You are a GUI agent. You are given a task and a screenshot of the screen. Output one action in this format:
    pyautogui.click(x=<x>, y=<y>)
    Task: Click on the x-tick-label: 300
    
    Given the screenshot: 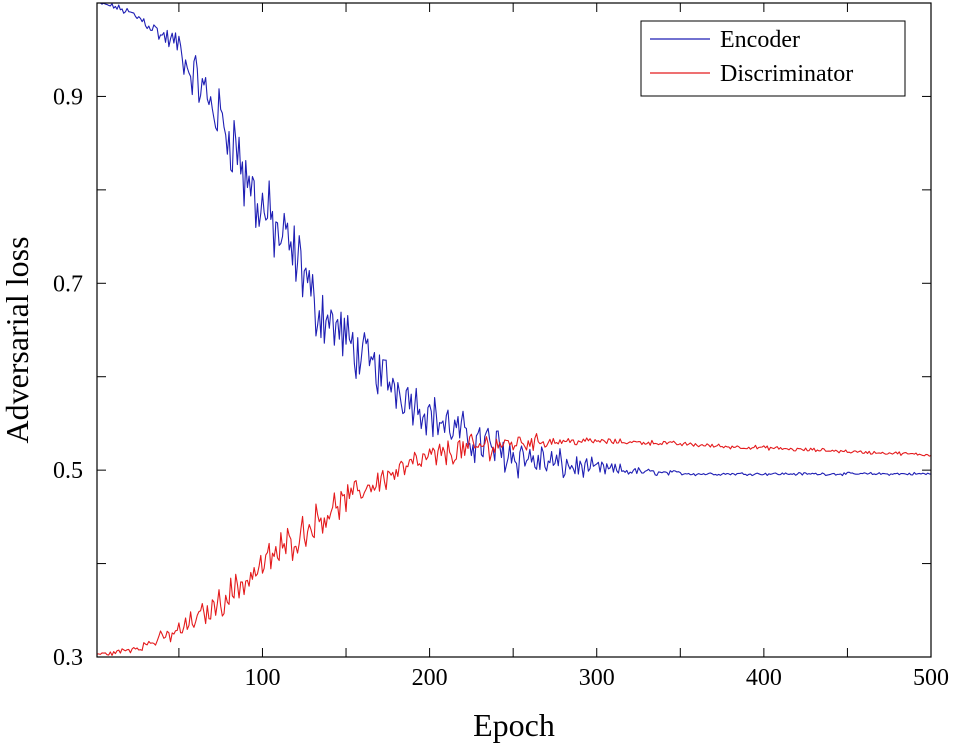 What is the action you would take?
    pyautogui.click(x=597, y=678)
    